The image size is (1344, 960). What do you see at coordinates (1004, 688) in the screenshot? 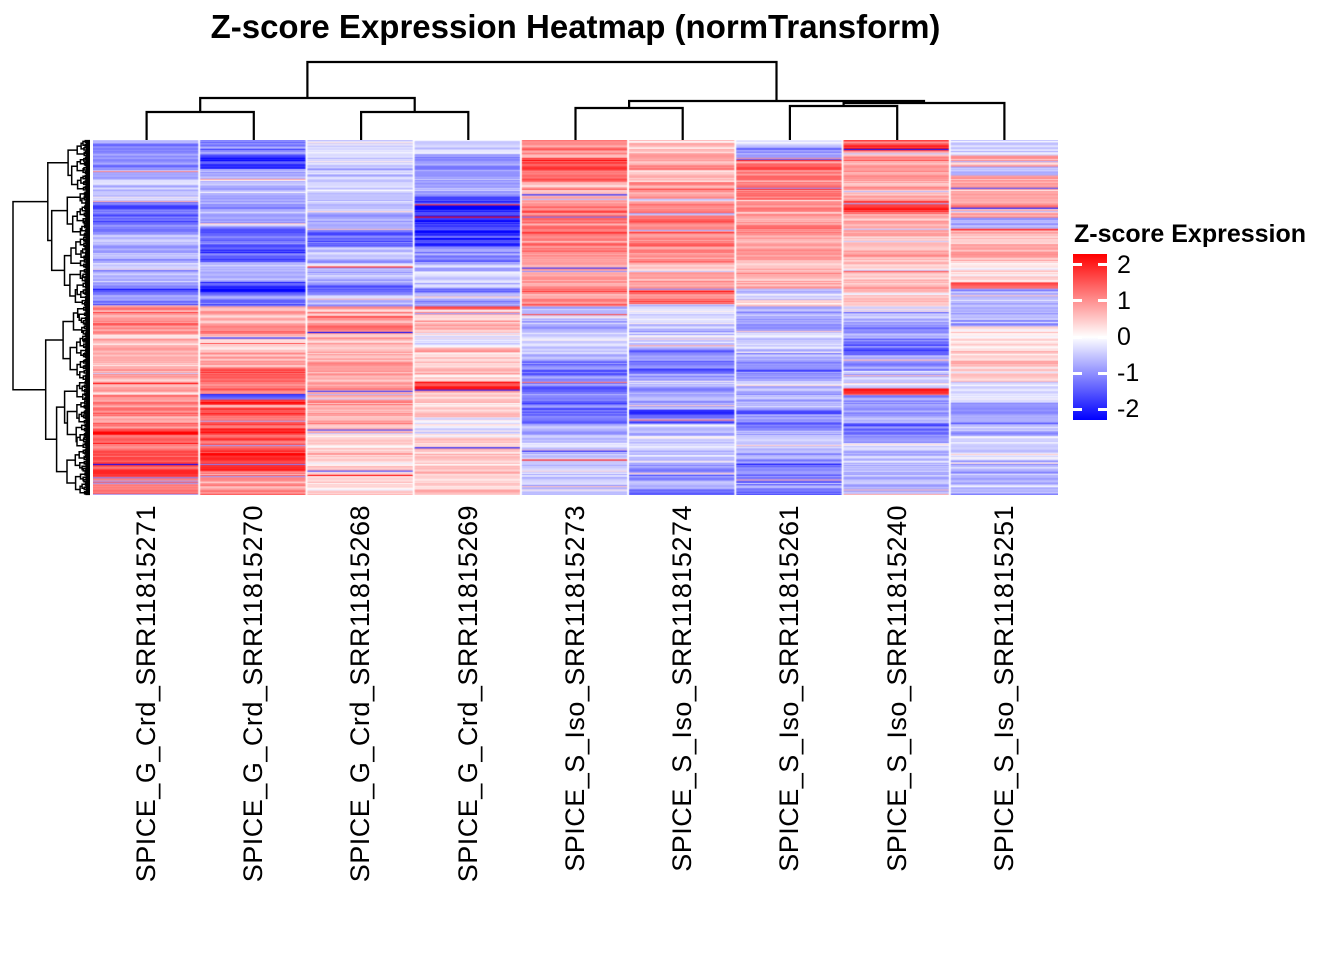
I see `column-label: SPICE_S_Iso_SRR11815251` at bounding box center [1004, 688].